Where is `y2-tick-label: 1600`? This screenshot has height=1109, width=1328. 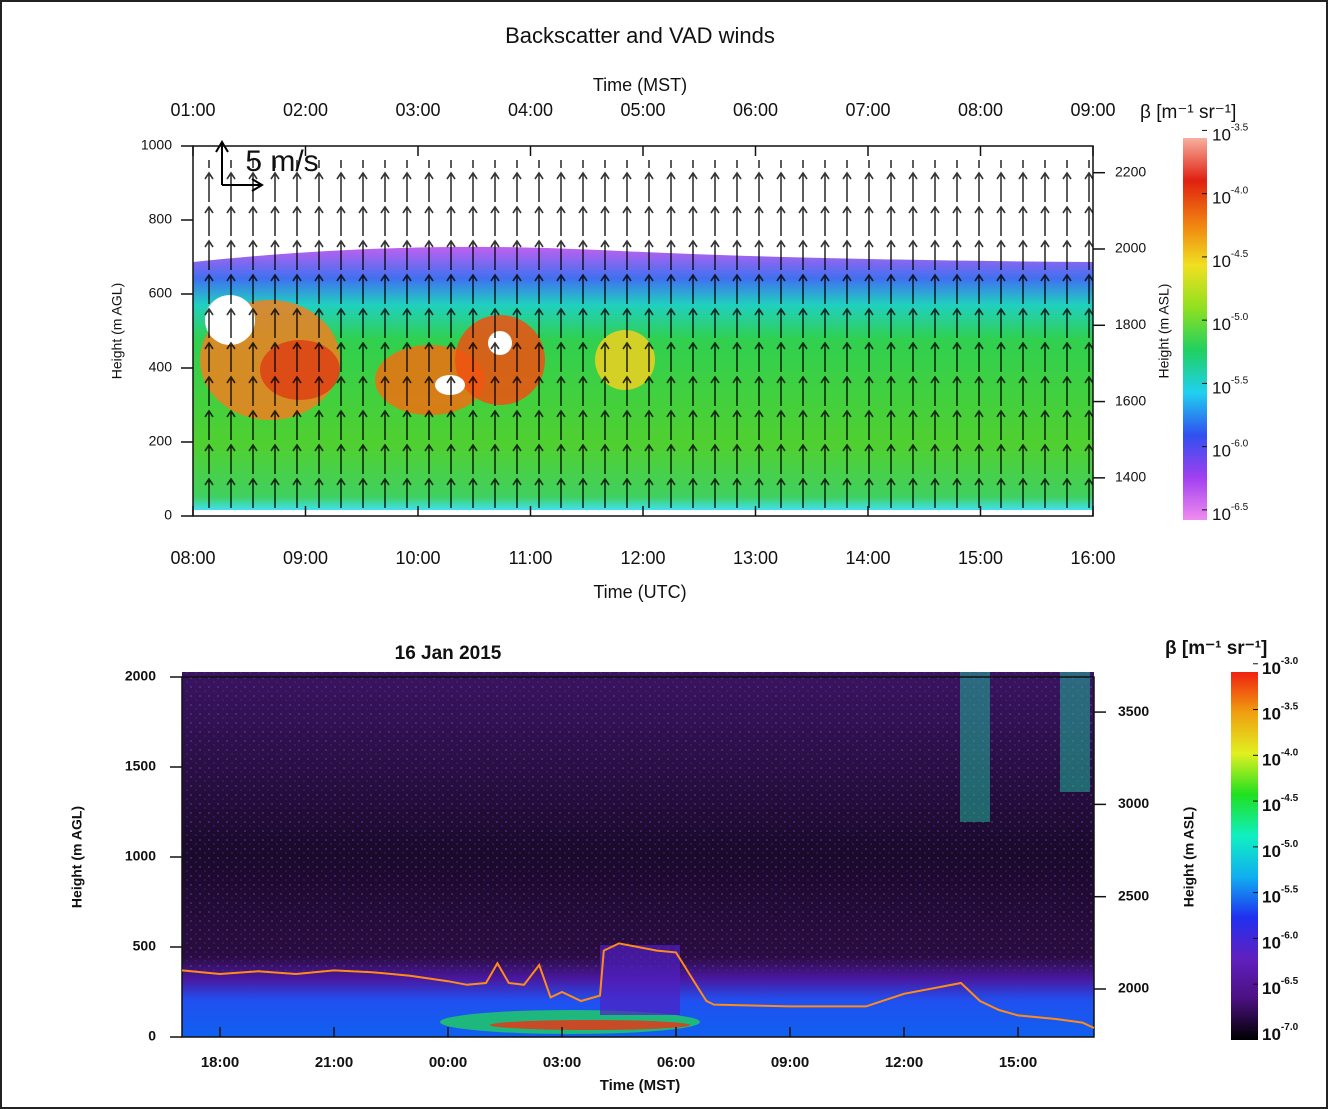 y2-tick-label: 1600 is located at coordinates (1130, 400).